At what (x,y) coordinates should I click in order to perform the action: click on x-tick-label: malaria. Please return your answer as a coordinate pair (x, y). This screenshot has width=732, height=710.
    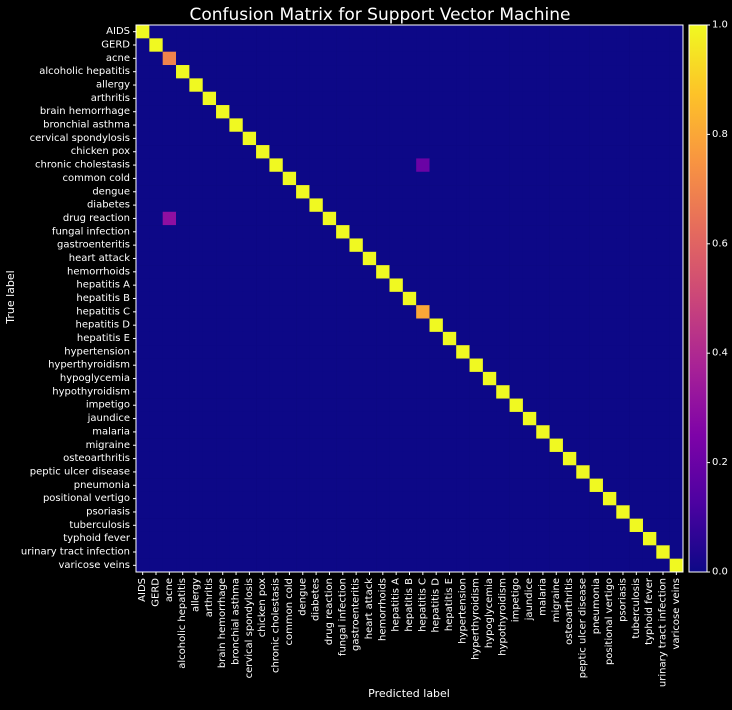
    Looking at the image, I should click on (542, 597).